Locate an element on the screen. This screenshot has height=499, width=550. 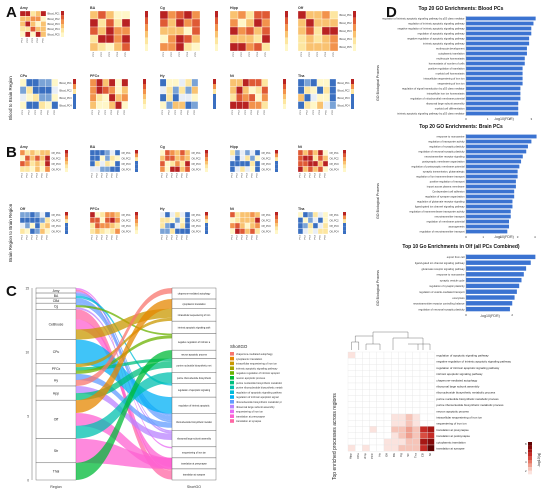
panel-label-a: A is located at coordinates (11, 12).